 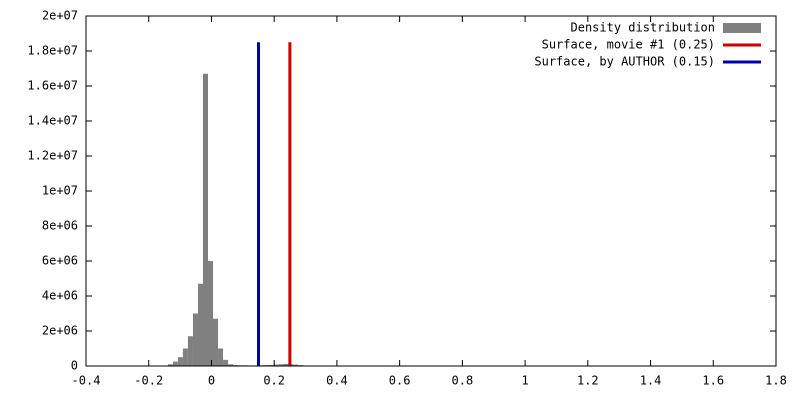 What do you see at coordinates (60, 226) in the screenshot?
I see `y-tick-label: 8e+06` at bounding box center [60, 226].